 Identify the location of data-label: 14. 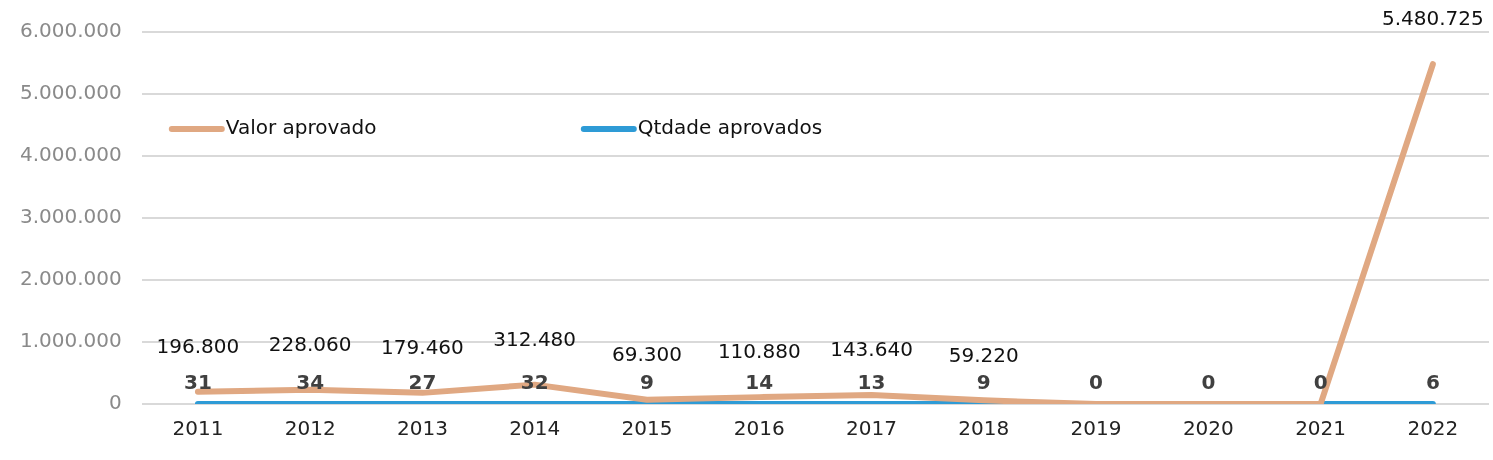
(759, 382).